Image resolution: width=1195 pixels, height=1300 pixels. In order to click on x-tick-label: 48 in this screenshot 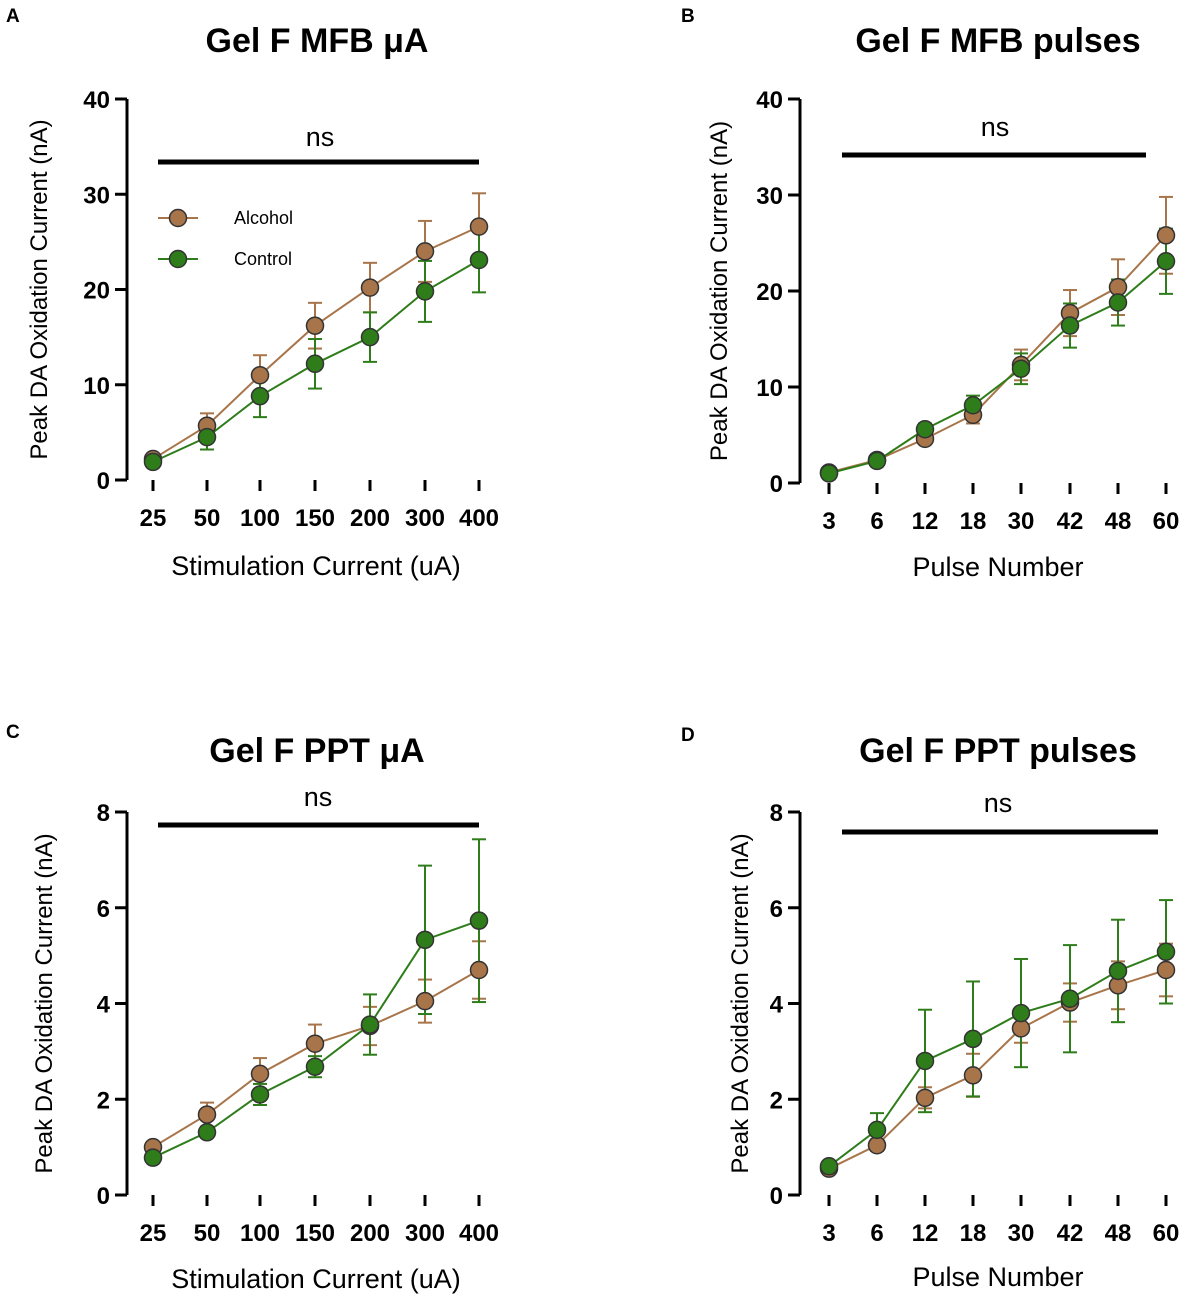, I will do `click(1118, 1233)`.